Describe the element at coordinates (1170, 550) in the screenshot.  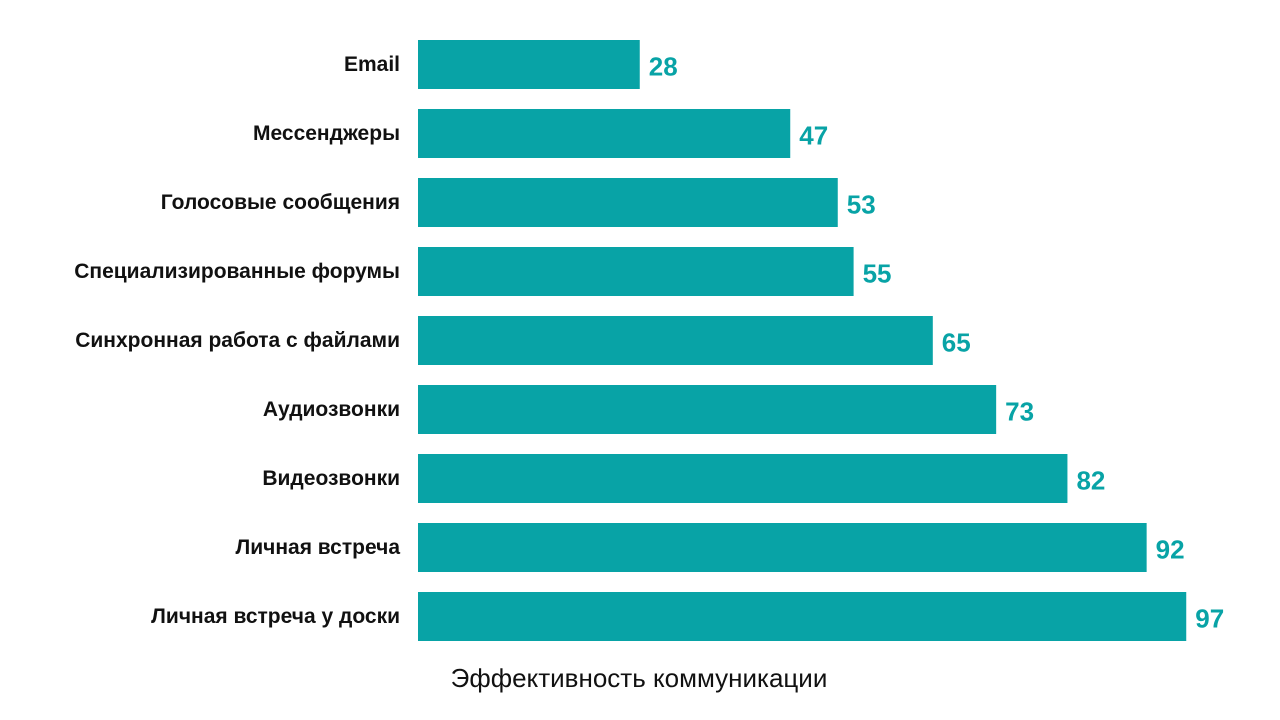
I see `value-label: 92` at that location.